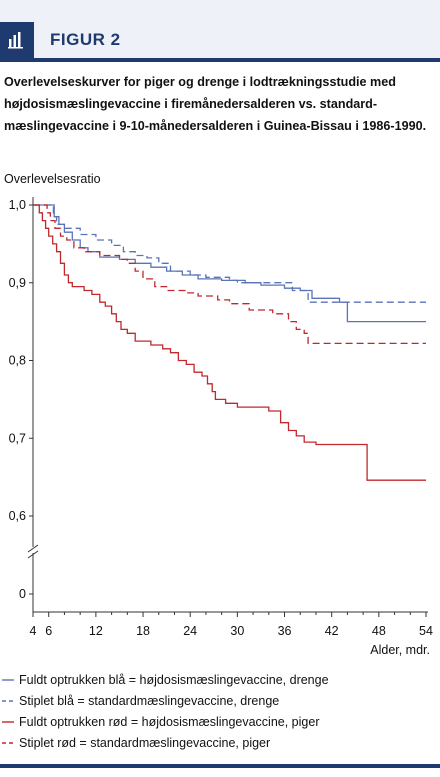  What do you see at coordinates (426, 631) in the screenshot?
I see `x-tick-label: 54` at bounding box center [426, 631].